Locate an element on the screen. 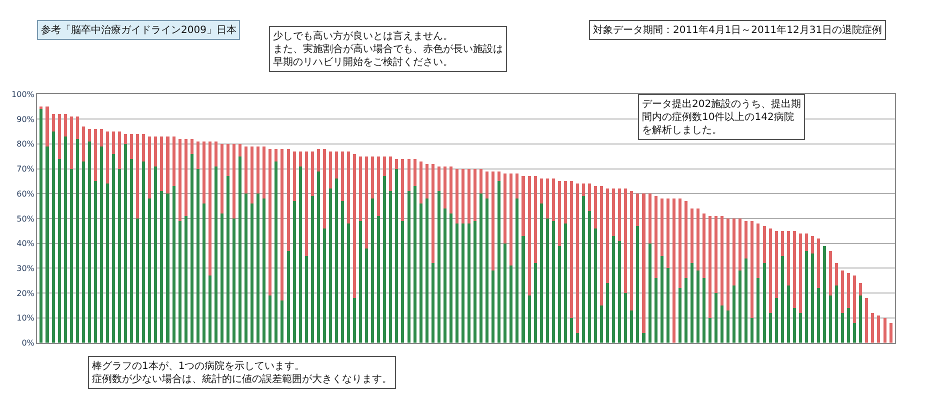 The image size is (930, 411). y-tick-label: 100% is located at coordinates (23, 94).